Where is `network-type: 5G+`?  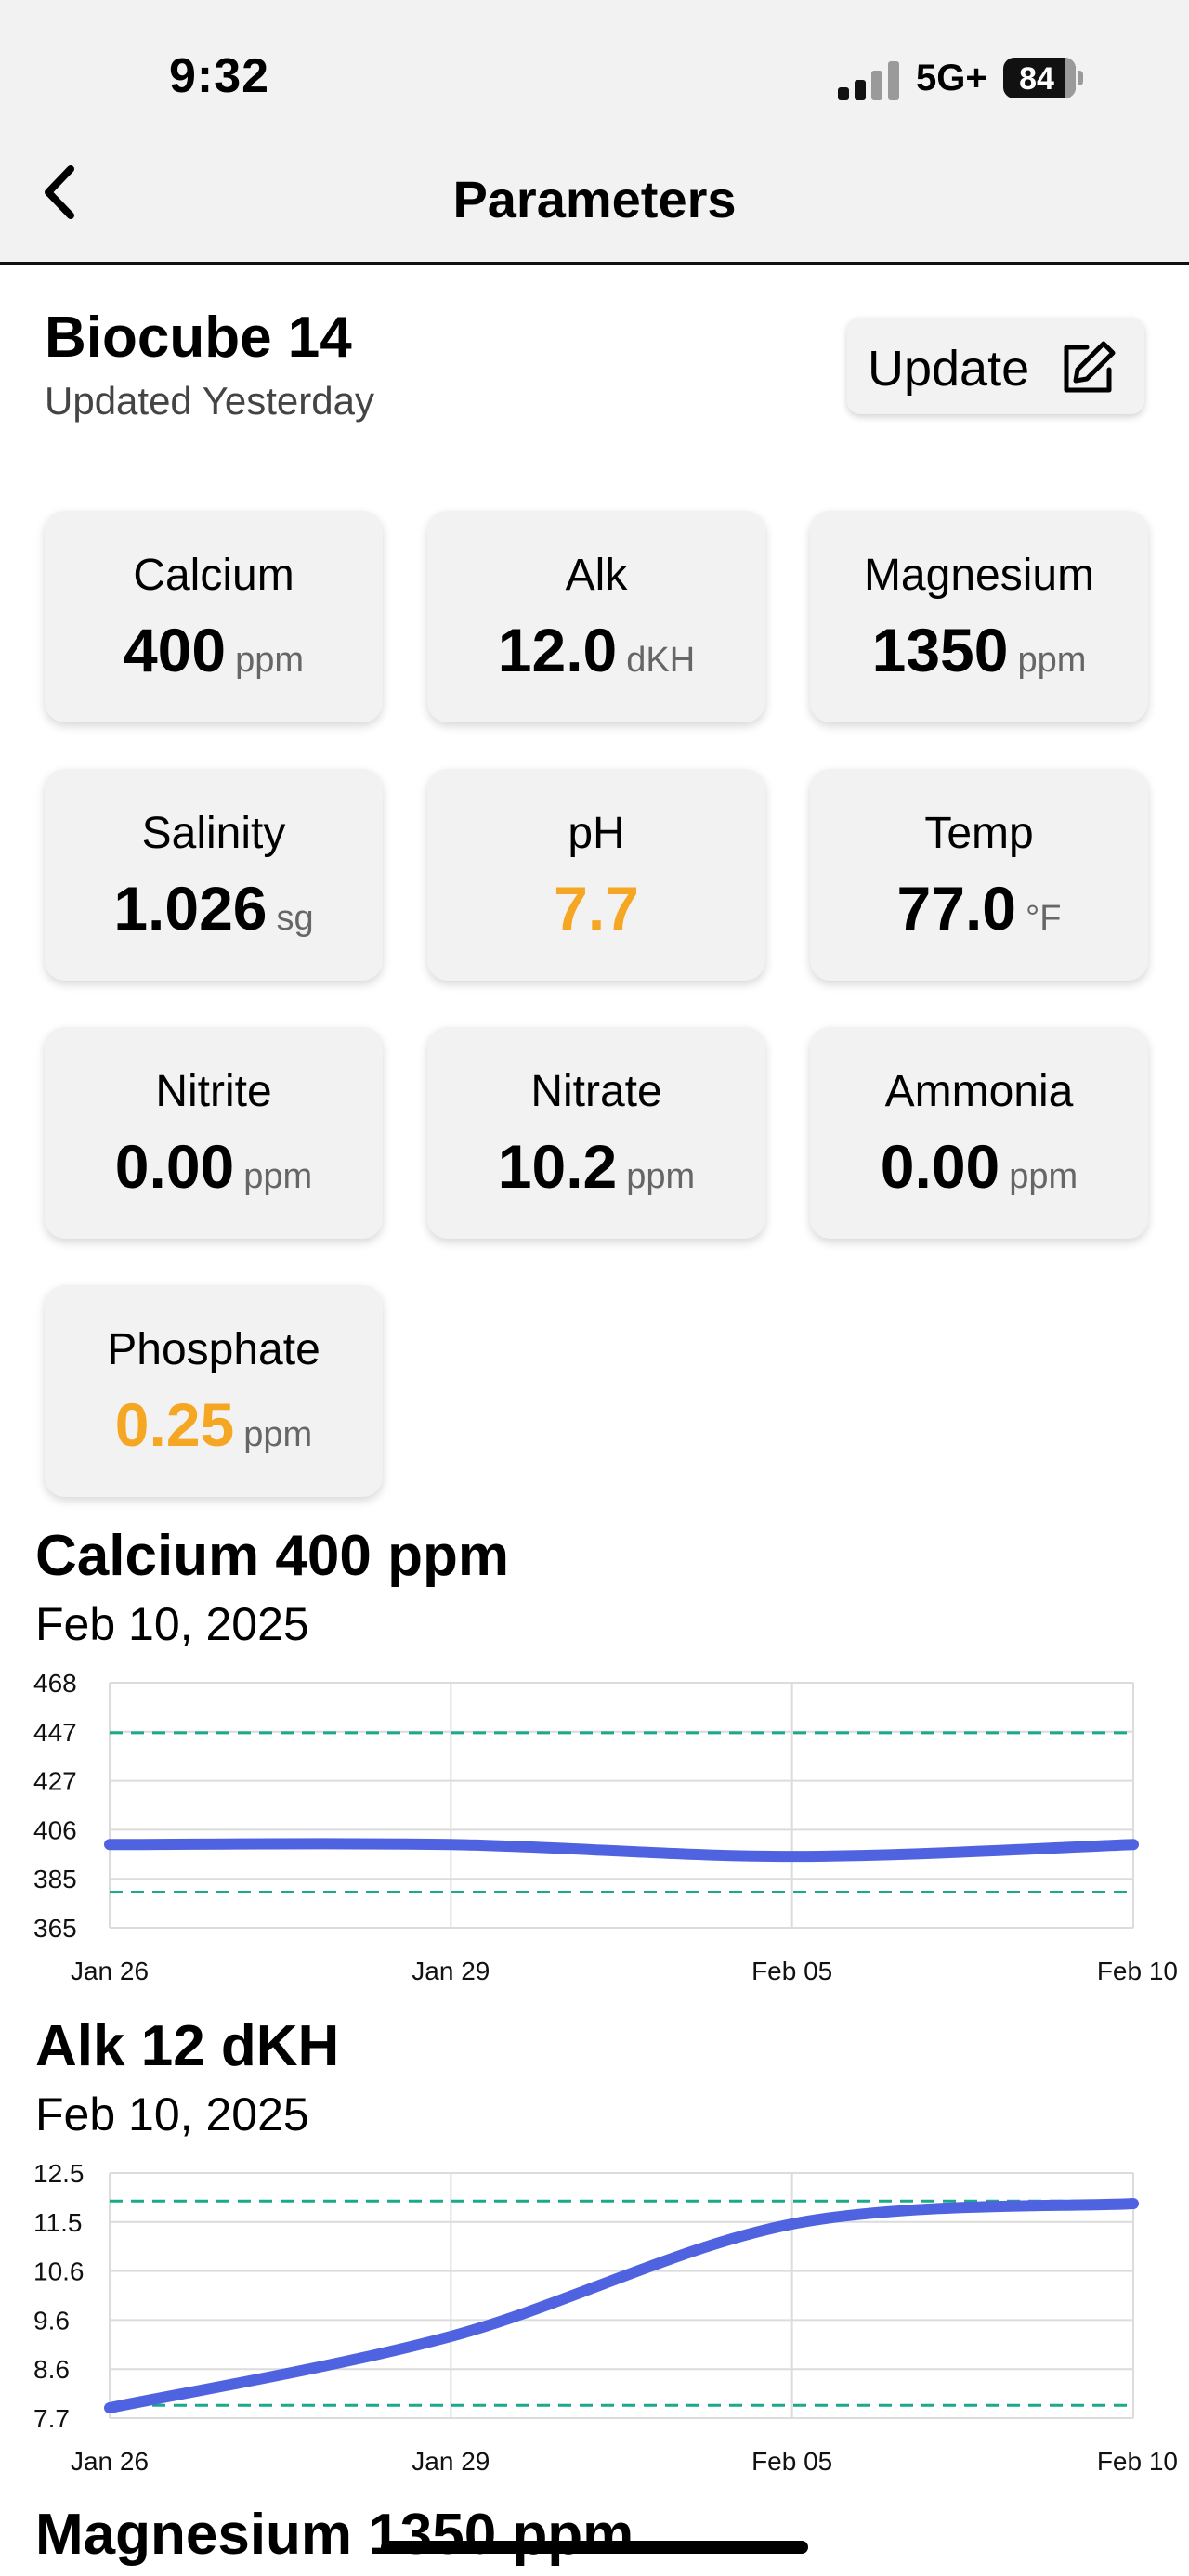 network-type: 5G+ is located at coordinates (952, 78).